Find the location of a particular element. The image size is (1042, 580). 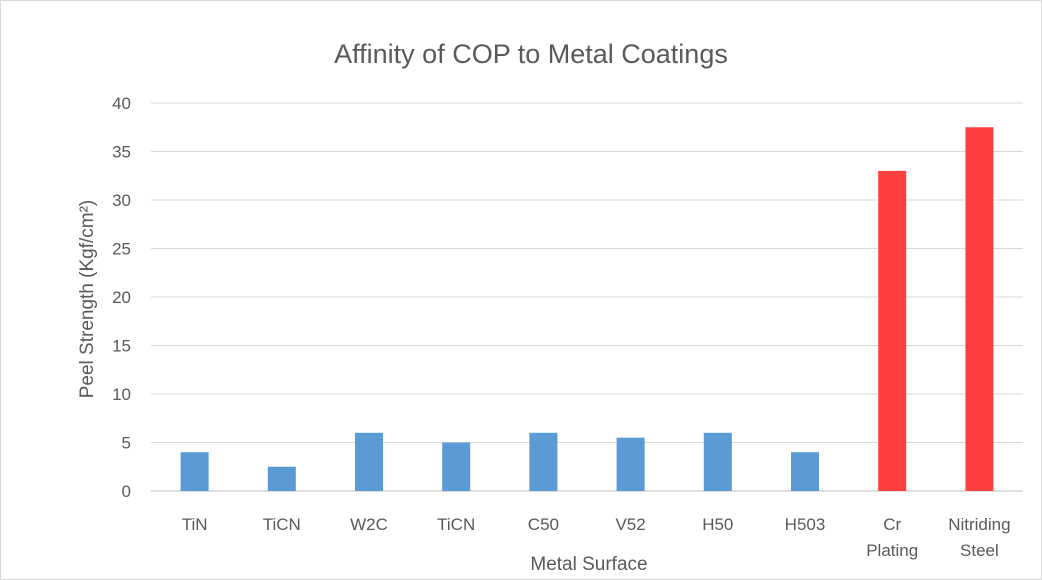

y-tick-label: 40 is located at coordinates (121, 103).